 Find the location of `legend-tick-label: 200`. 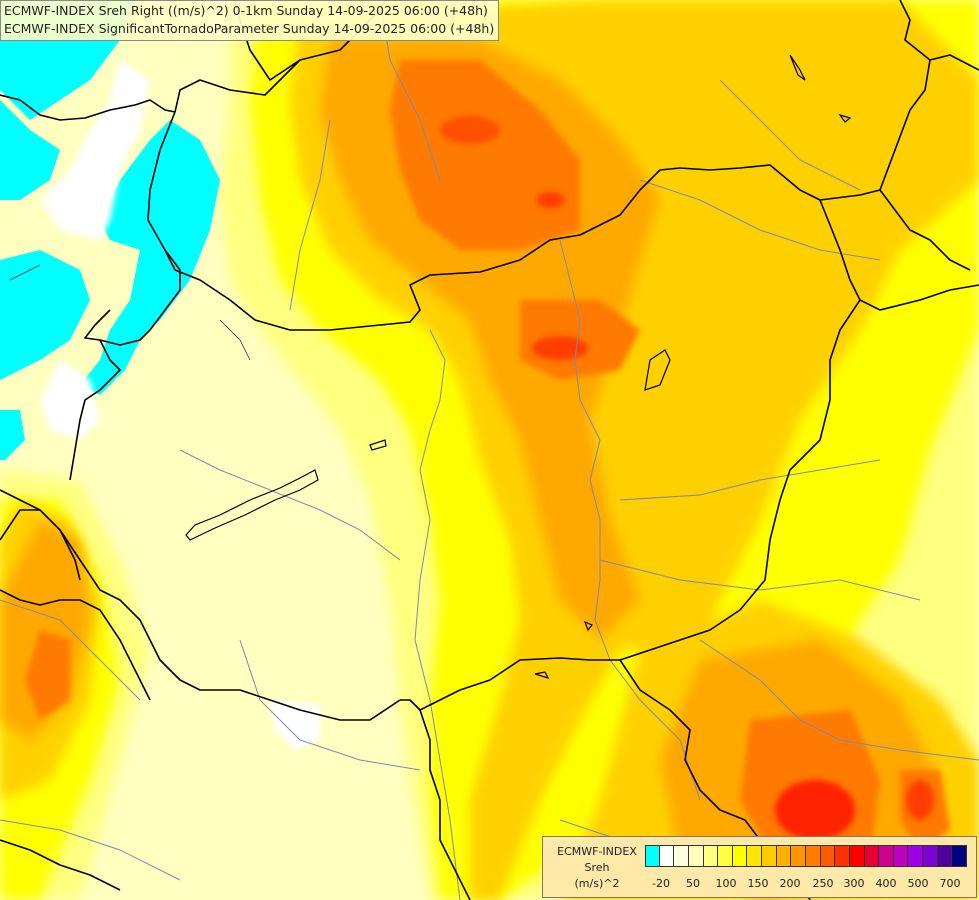

legend-tick-label: 200 is located at coordinates (790, 883).